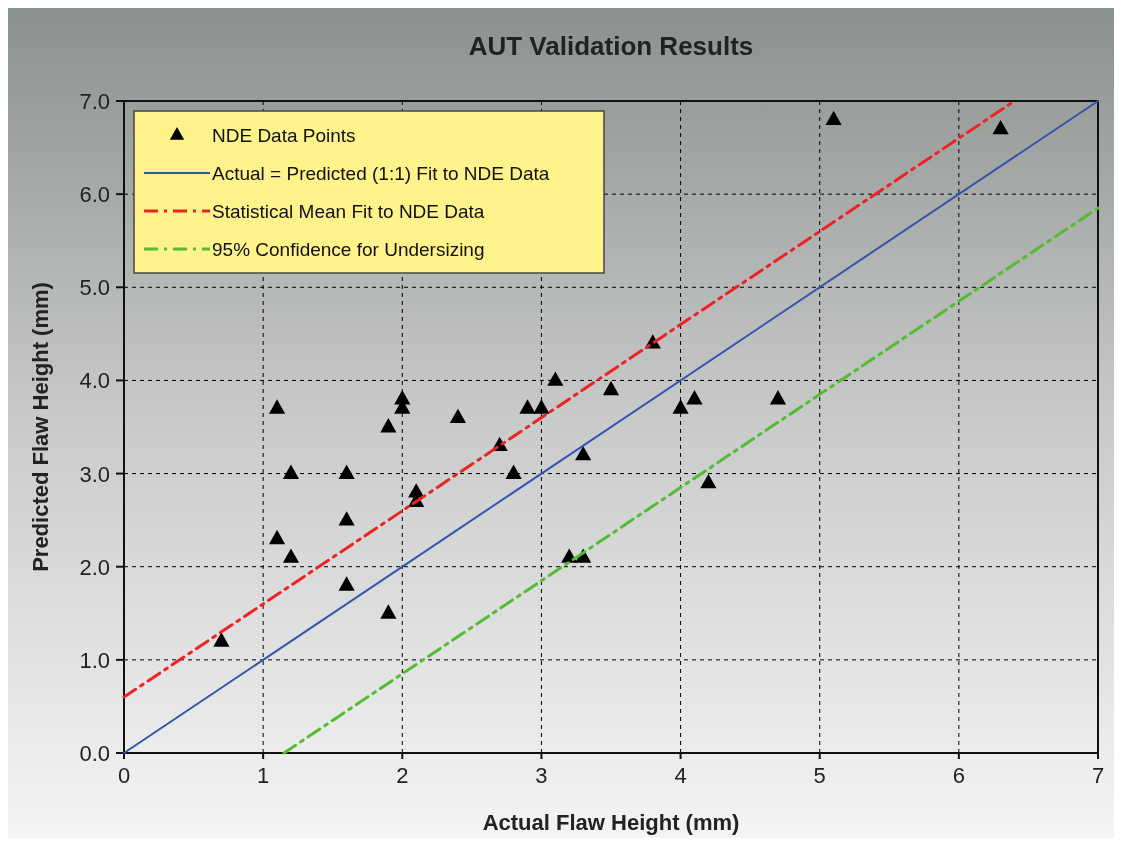  I want to click on x-tick-label: 1, so click(263, 775).